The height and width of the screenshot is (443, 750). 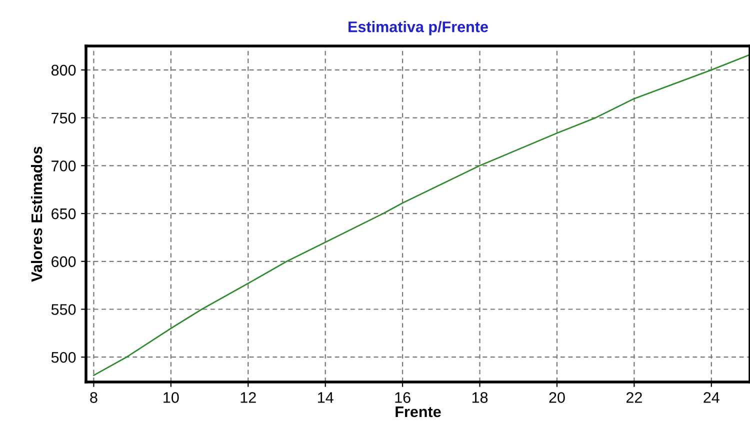 I want to click on x-axis-title: Frente, so click(x=418, y=412).